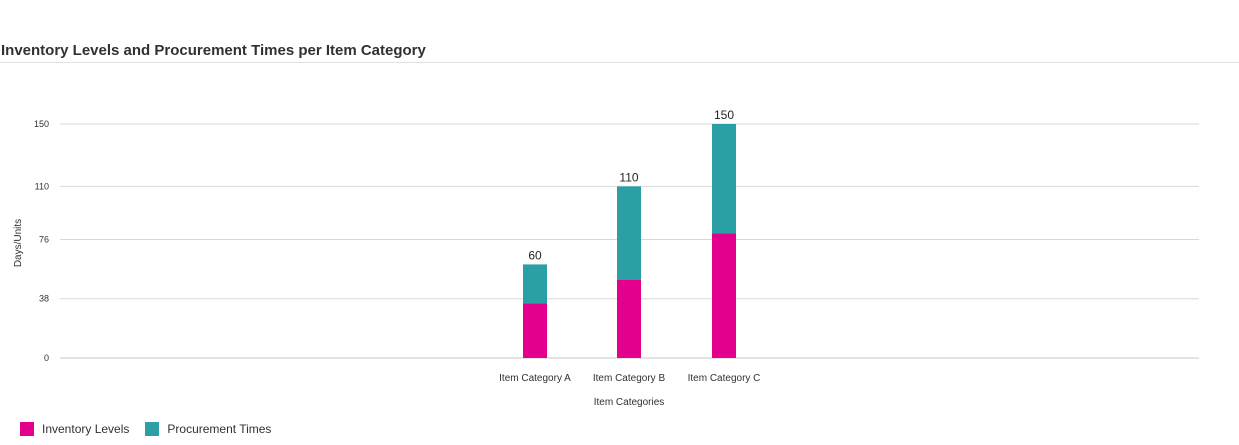 This screenshot has width=1239, height=445. What do you see at coordinates (42, 186) in the screenshot?
I see `y-tick-label: 110` at bounding box center [42, 186].